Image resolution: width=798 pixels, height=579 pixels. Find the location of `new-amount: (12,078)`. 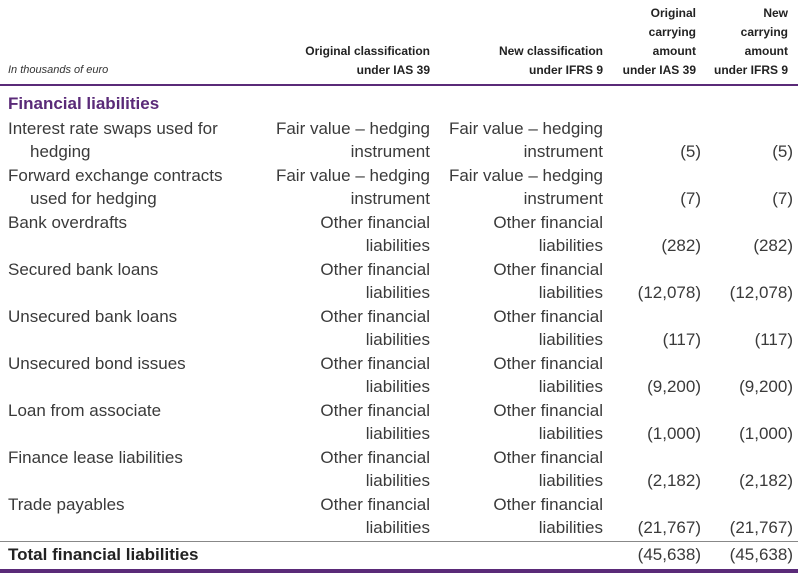

new-amount: (12,078) is located at coordinates (761, 292).